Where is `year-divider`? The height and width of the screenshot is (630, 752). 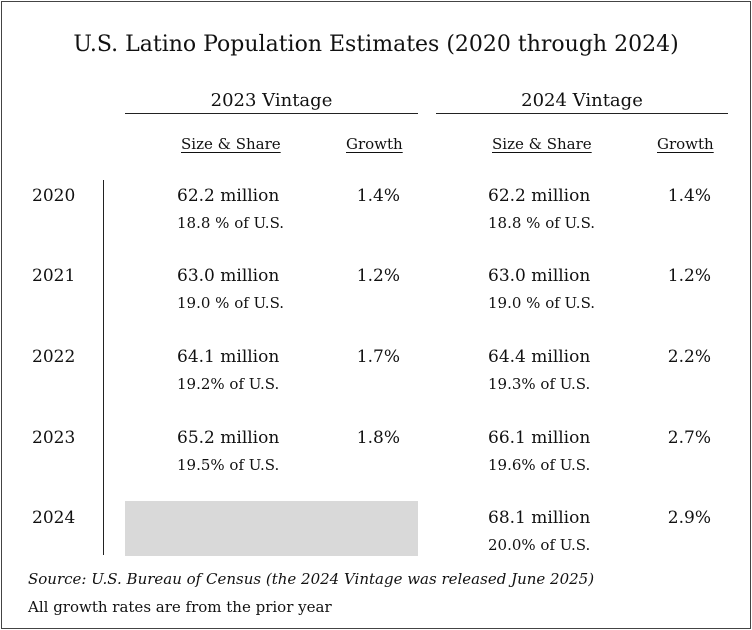 year-divider is located at coordinates (103, 367).